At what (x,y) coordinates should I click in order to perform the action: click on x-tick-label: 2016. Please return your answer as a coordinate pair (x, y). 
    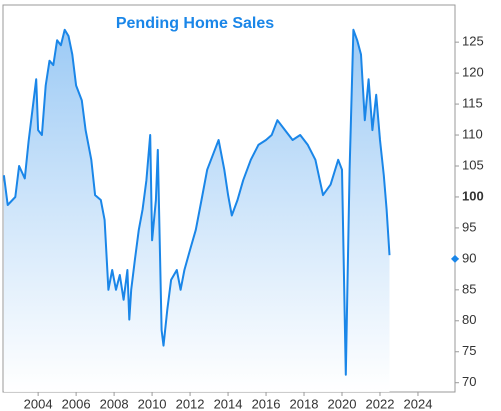
    Looking at the image, I should click on (266, 403).